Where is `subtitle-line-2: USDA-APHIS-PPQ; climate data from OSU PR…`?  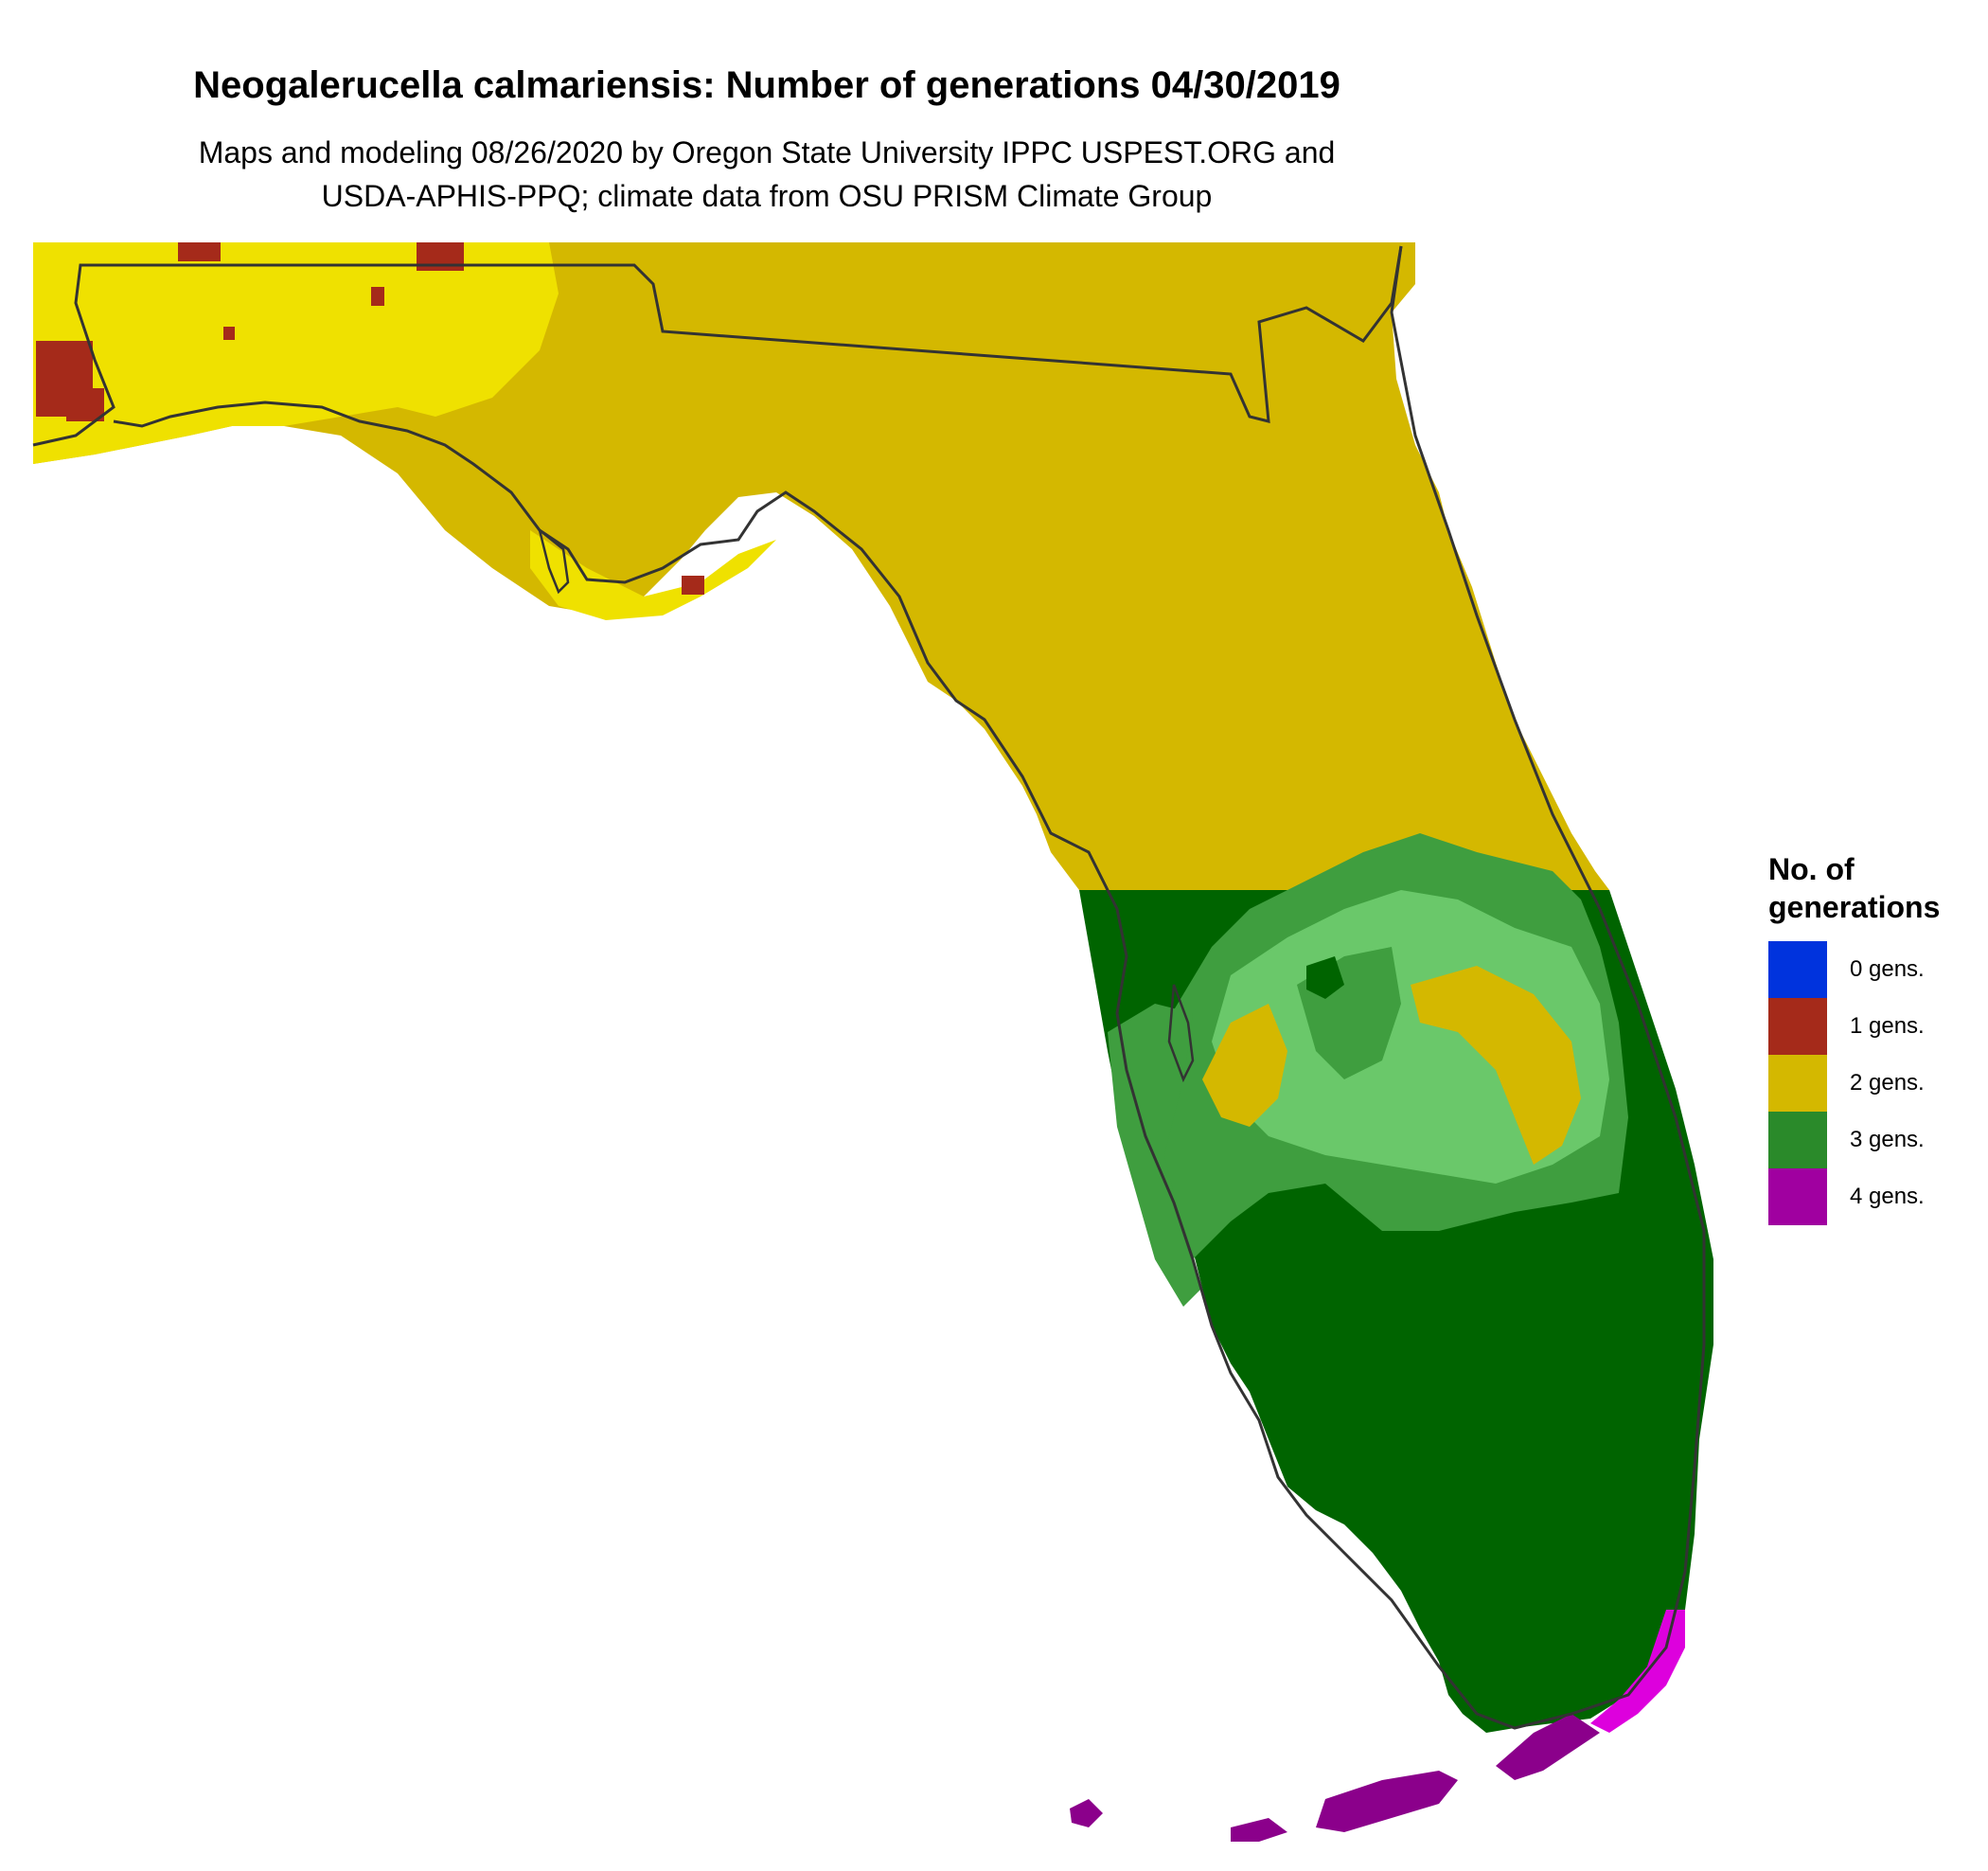 subtitle-line-2: USDA-APHIS-PPQ; climate data from OSU PR… is located at coordinates (767, 196).